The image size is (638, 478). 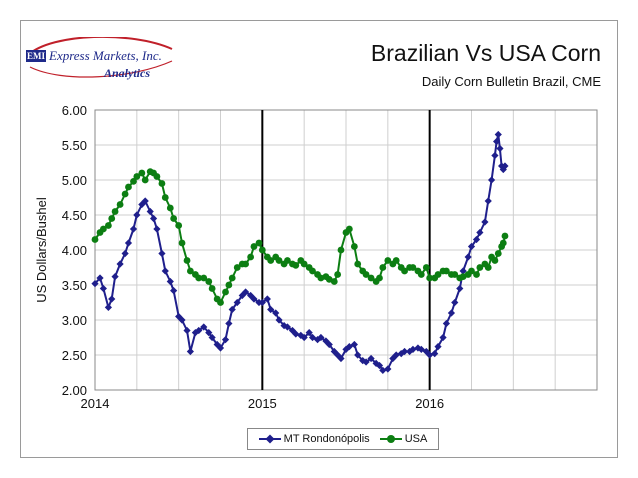 What do you see at coordinates (74, 110) in the screenshot?
I see `y-tick-label: 6.00` at bounding box center [74, 110].